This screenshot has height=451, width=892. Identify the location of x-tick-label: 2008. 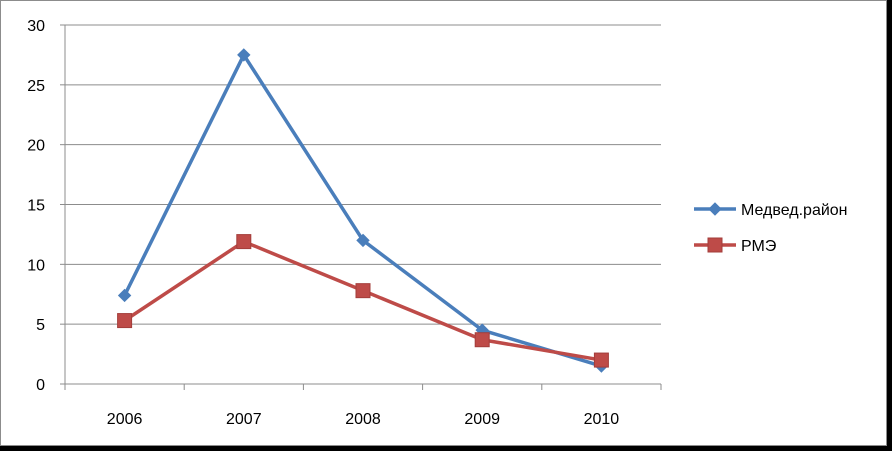
(363, 419).